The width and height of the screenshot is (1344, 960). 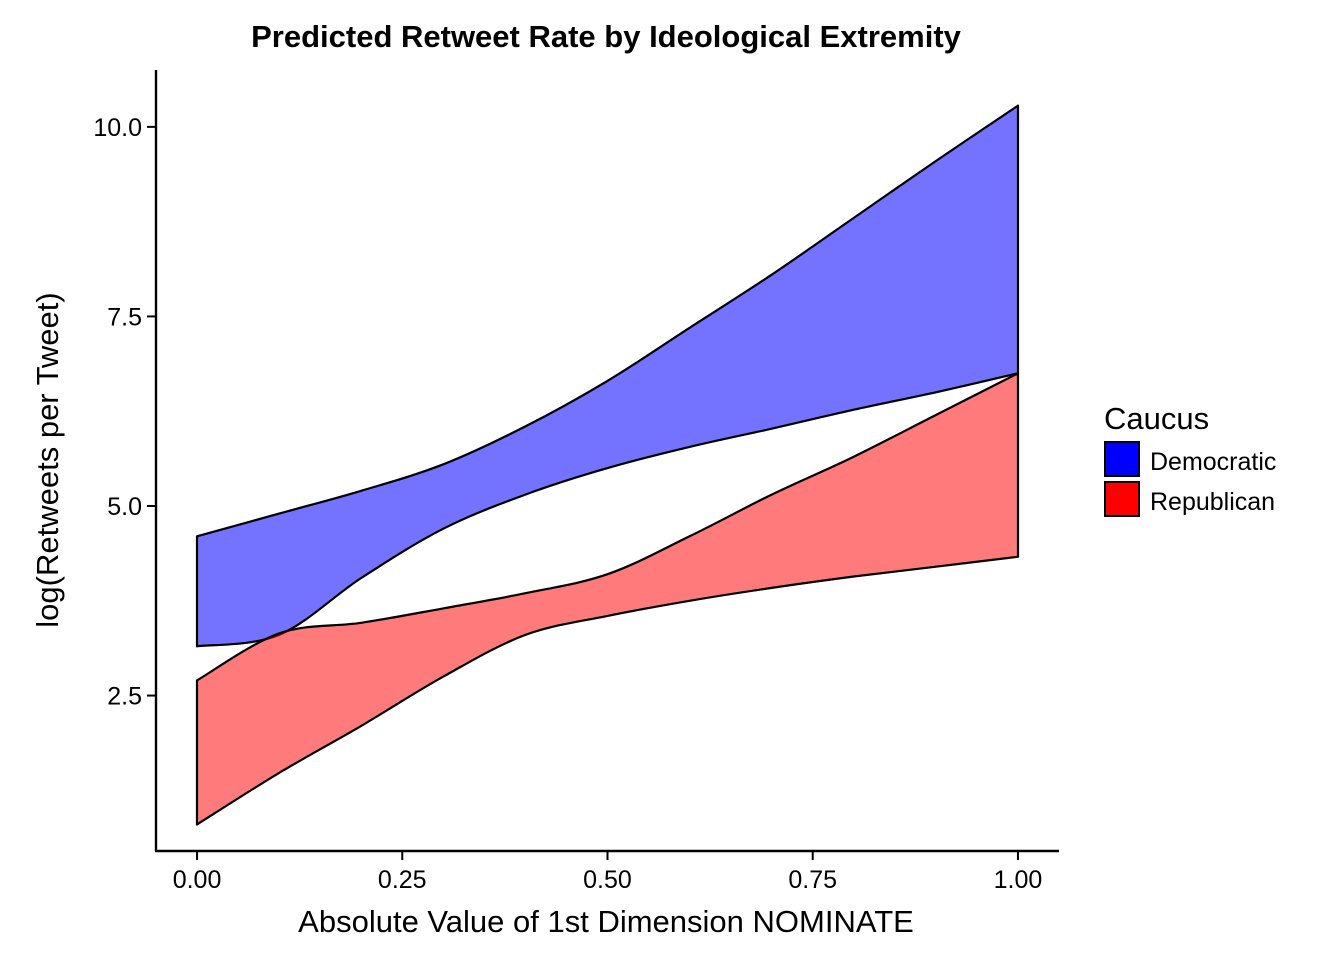 I want to click on x-tick-label: 0.50, so click(x=607, y=880).